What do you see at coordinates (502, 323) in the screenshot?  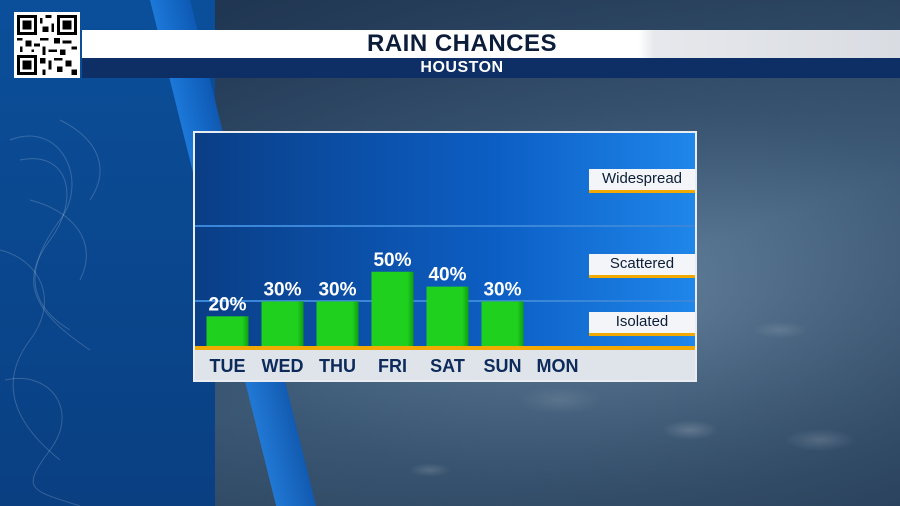 I see `bar-sun` at bounding box center [502, 323].